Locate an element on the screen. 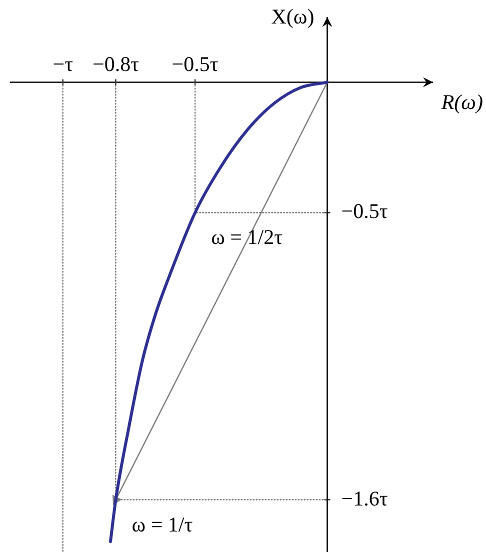 This screenshot has height=558, width=486. x-axis-title: R(ω) is located at coordinates (461, 102).